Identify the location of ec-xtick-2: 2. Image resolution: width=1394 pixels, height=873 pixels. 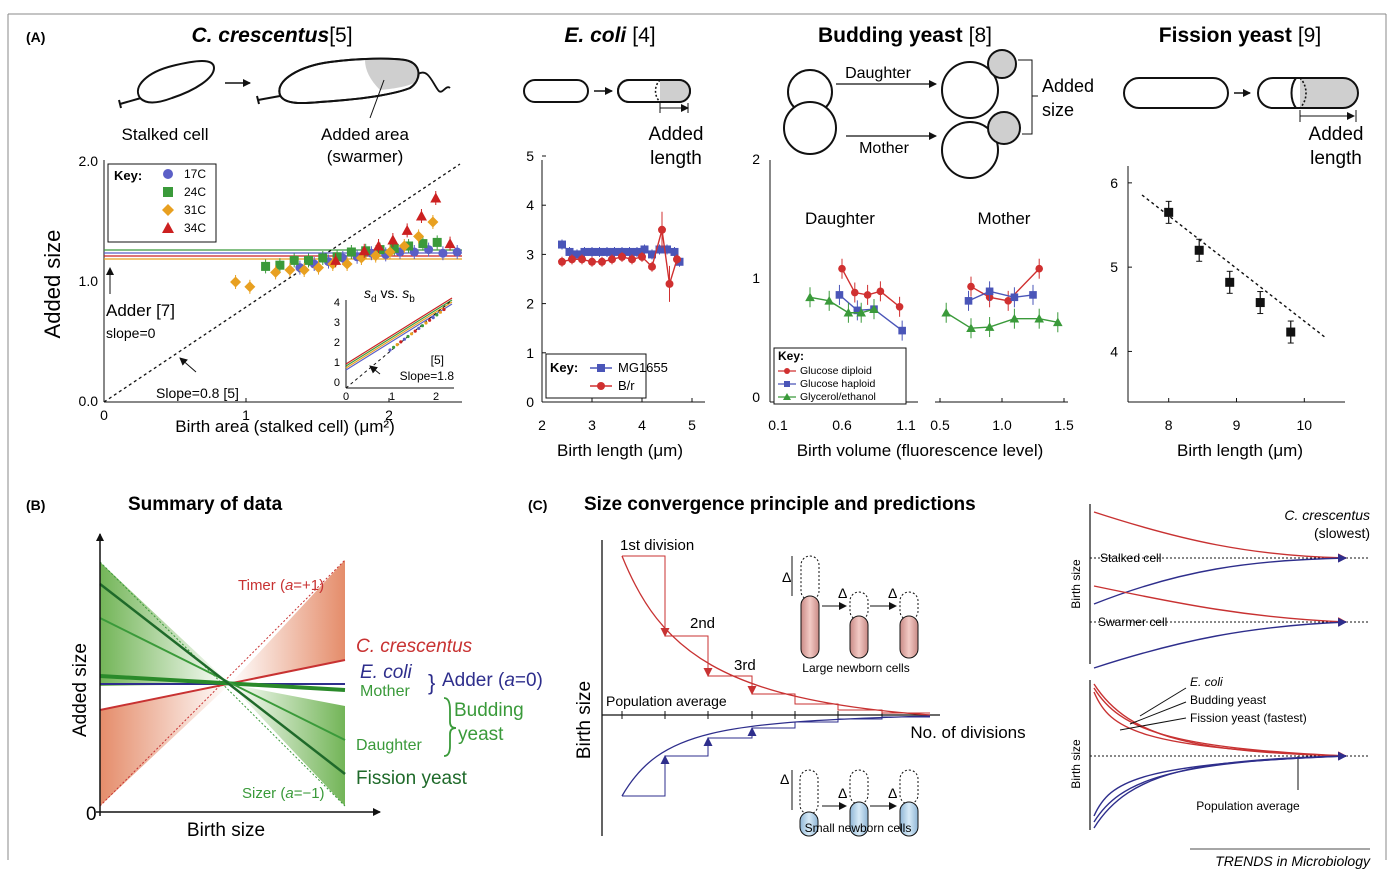
(542, 425).